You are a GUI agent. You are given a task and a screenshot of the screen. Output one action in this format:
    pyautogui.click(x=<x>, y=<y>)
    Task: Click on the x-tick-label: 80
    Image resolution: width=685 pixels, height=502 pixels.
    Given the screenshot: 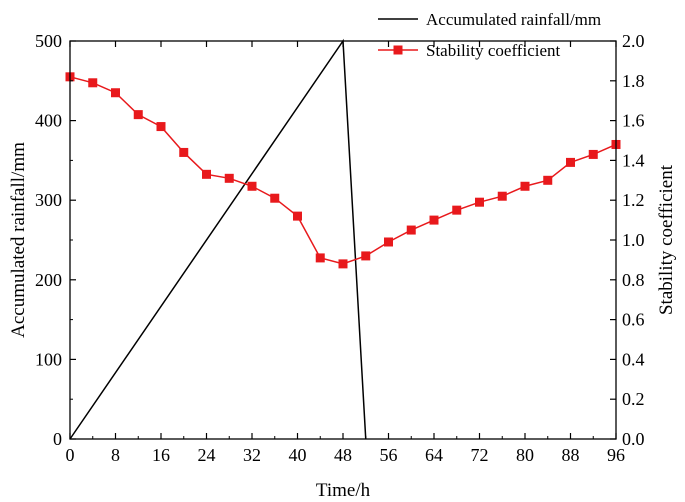 What is the action you would take?
    pyautogui.click(x=525, y=455)
    